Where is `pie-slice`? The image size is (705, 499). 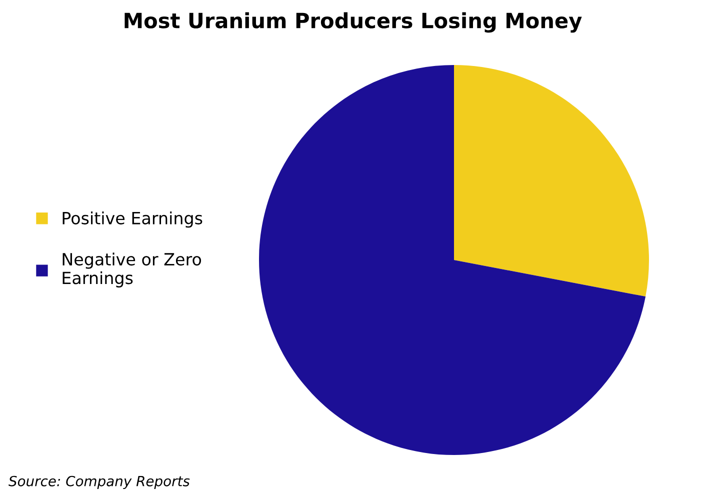
pie-slice is located at coordinates (551, 181).